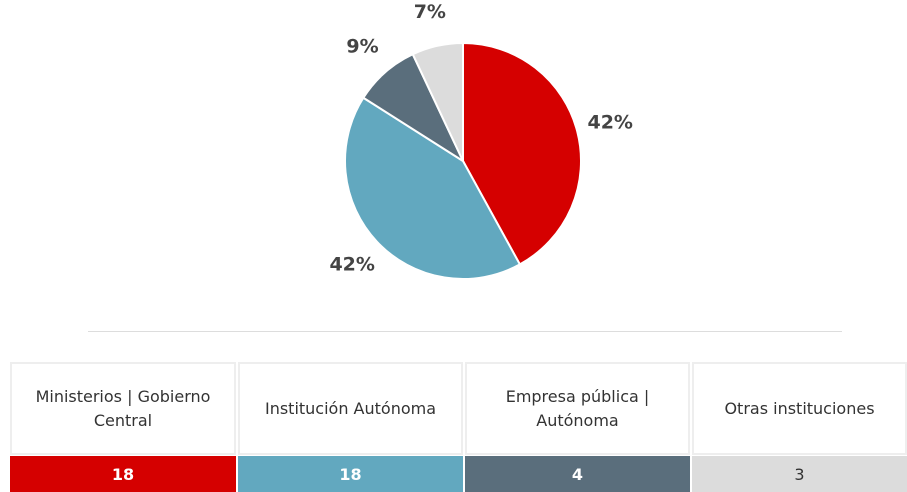  I want to click on slice-label: 7%, so click(430, 12).